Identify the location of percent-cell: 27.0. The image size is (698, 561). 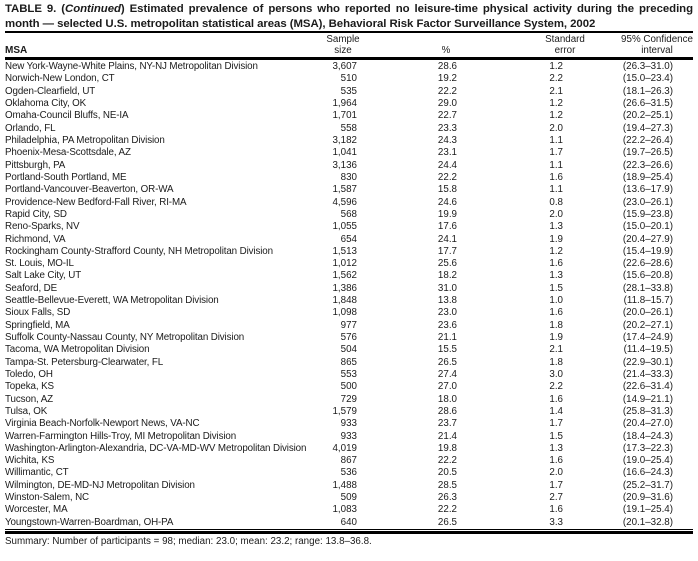
(447, 387).